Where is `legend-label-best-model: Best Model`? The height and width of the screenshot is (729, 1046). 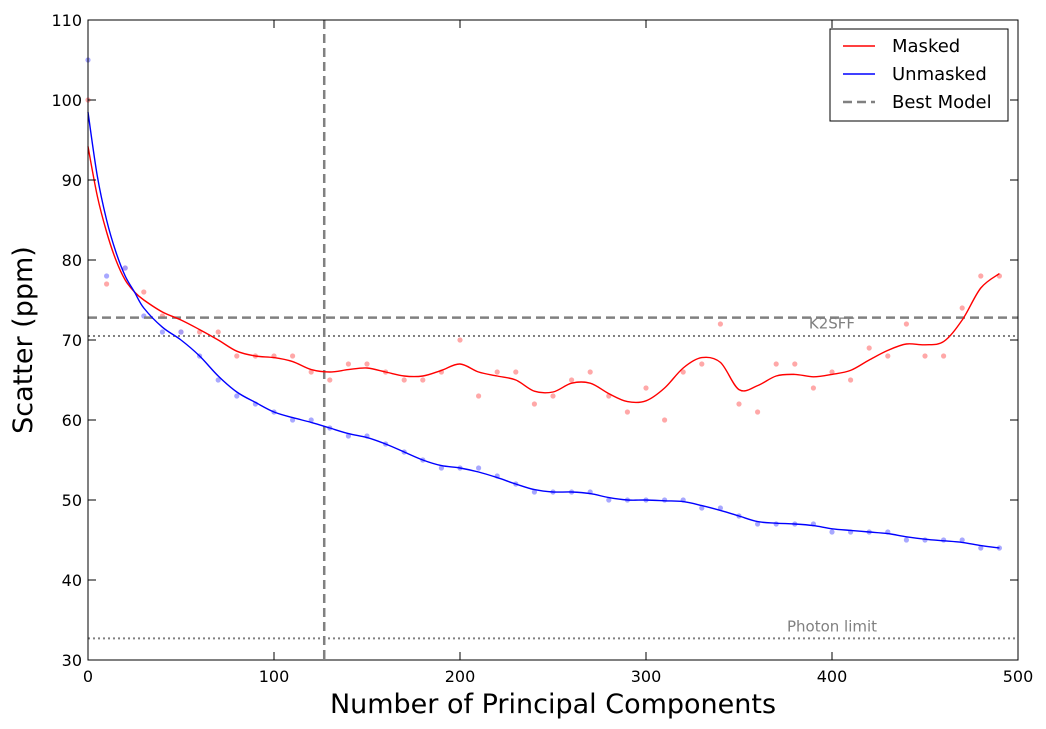 legend-label-best-model: Best Model is located at coordinates (942, 102).